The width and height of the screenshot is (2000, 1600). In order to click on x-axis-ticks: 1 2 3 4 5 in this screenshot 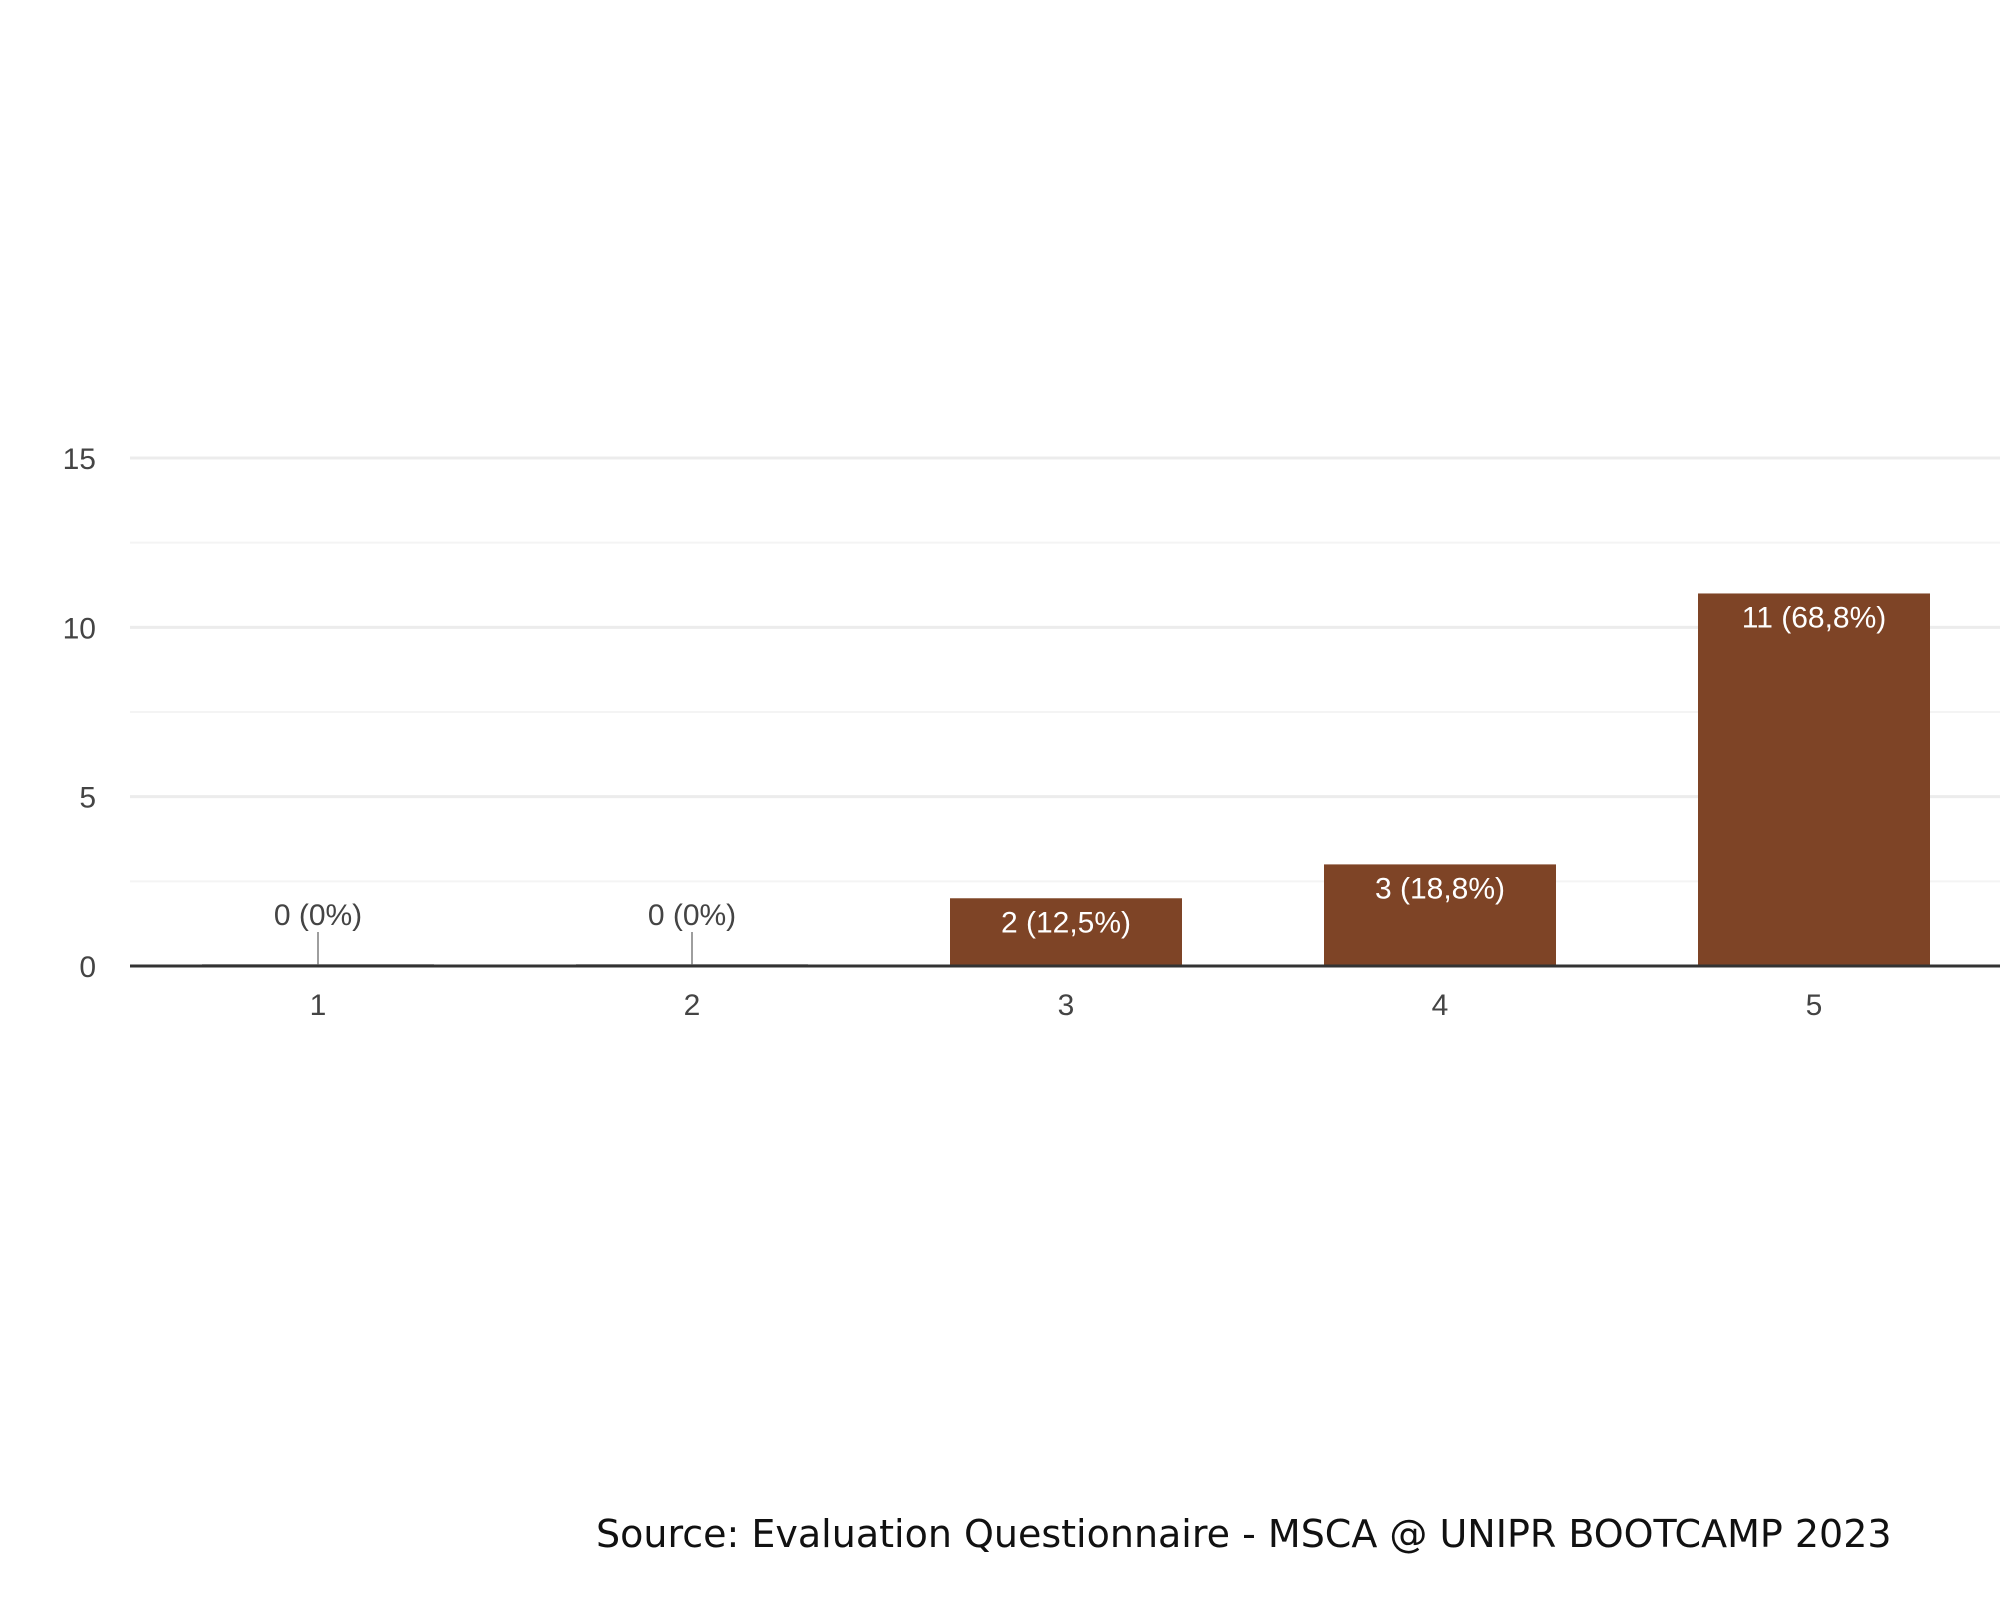, I will do `click(1066, 1005)`.